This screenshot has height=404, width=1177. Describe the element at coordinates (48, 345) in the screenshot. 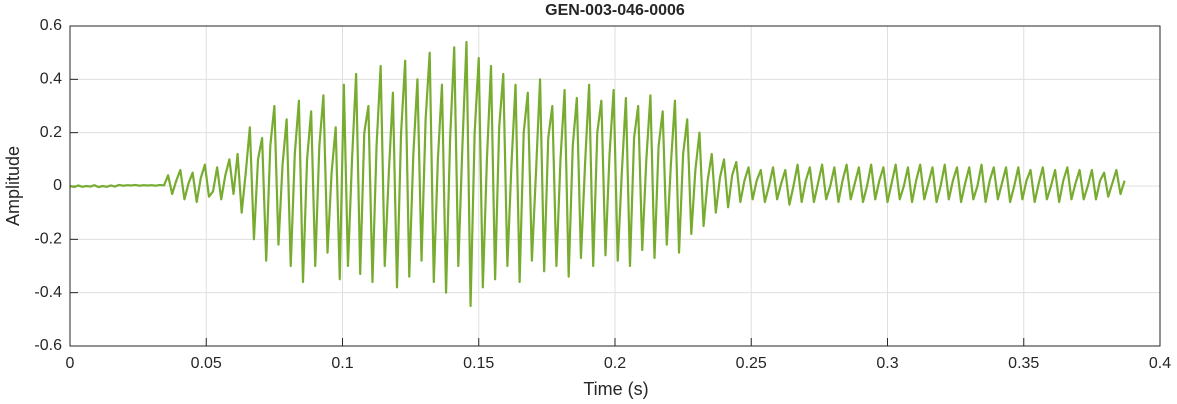

I see `y-tick-label: -0.6` at that location.